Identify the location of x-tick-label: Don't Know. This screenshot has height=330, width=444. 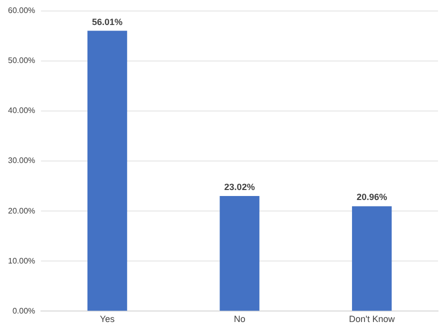
(372, 319).